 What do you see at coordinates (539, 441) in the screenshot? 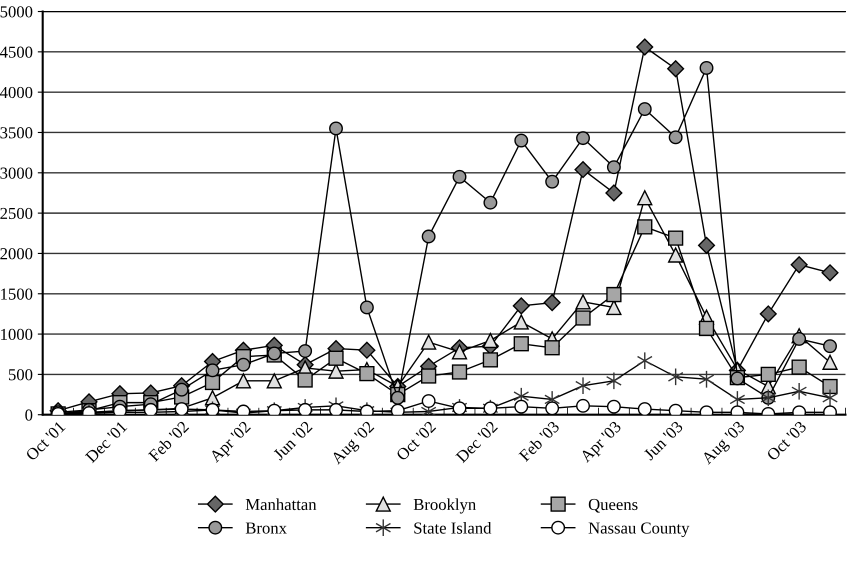
I see `x-tick-label: Feb '03` at bounding box center [539, 441].